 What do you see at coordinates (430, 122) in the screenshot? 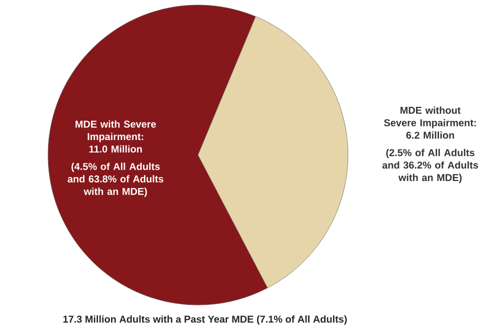
I see `slice-label: MDE without Severe Impairment: 6.2 Million` at bounding box center [430, 122].